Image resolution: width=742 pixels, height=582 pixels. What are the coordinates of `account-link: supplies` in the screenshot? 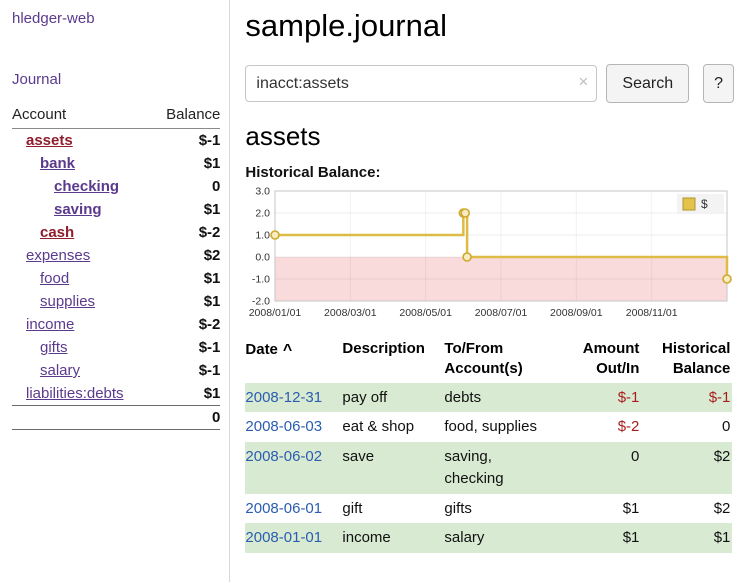 It's located at (68, 301).